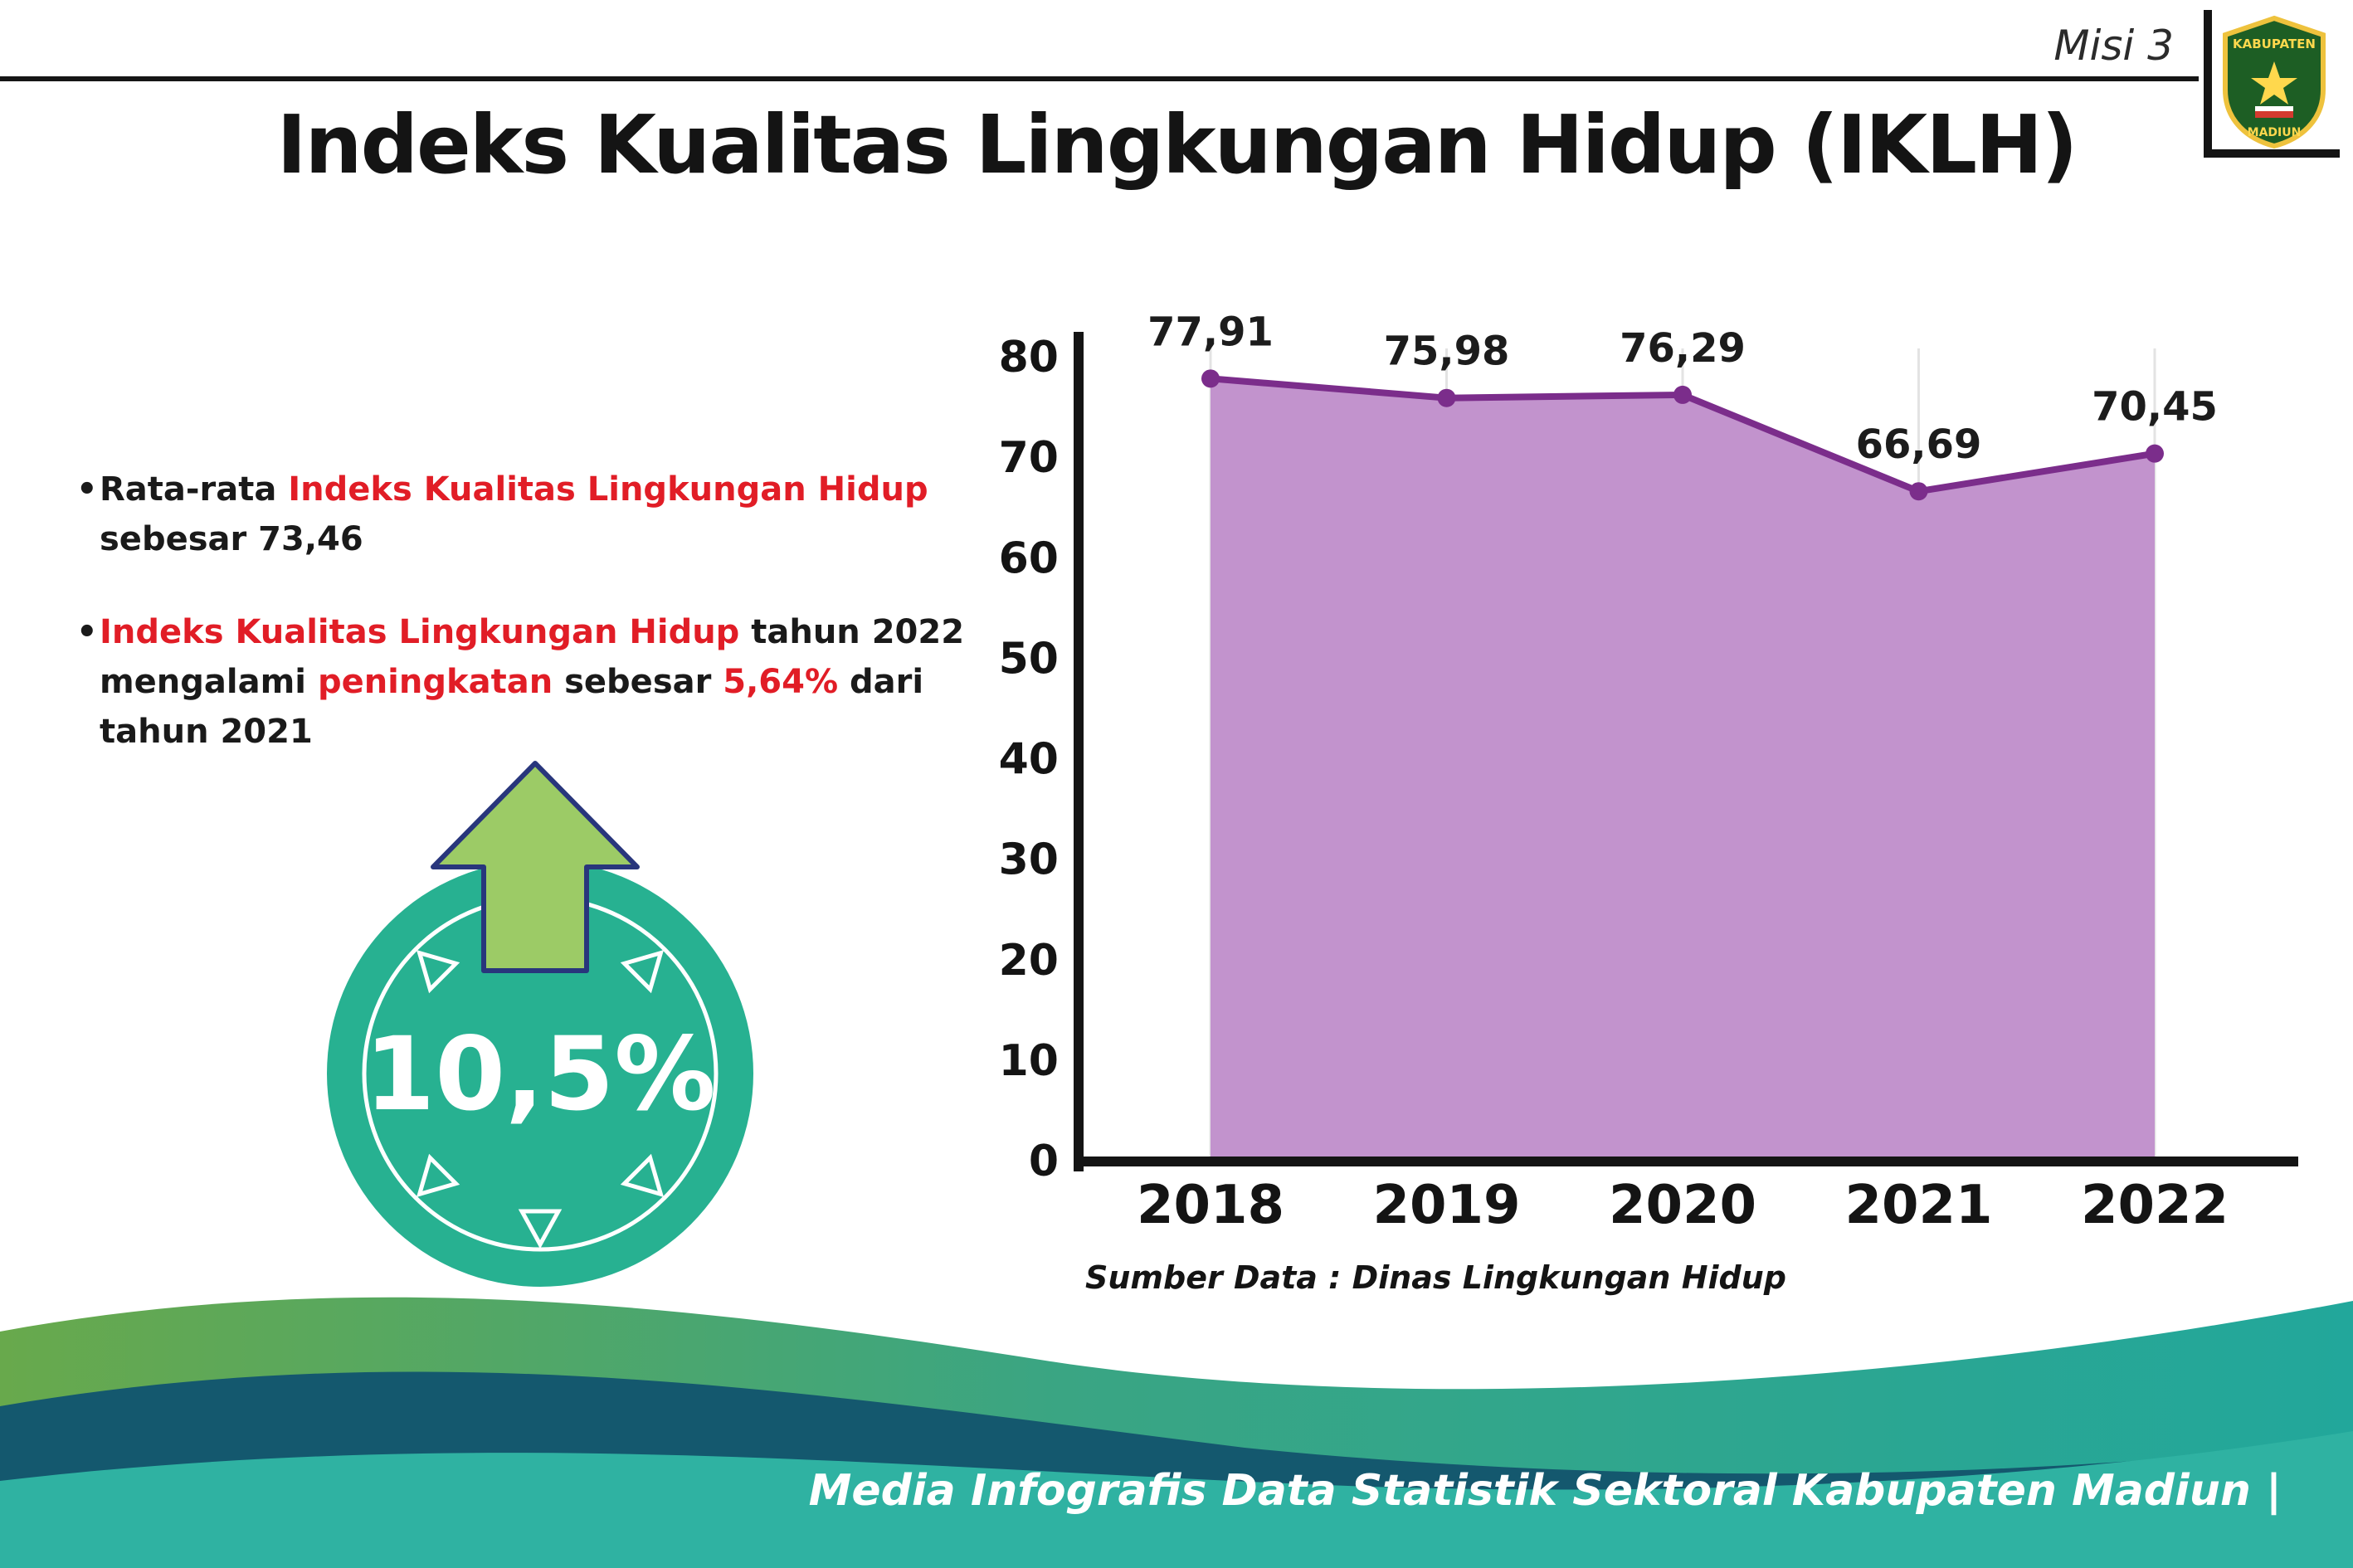 This screenshot has width=2353, height=1568. I want to click on x-tick-label: 2021, so click(1918, 1205).